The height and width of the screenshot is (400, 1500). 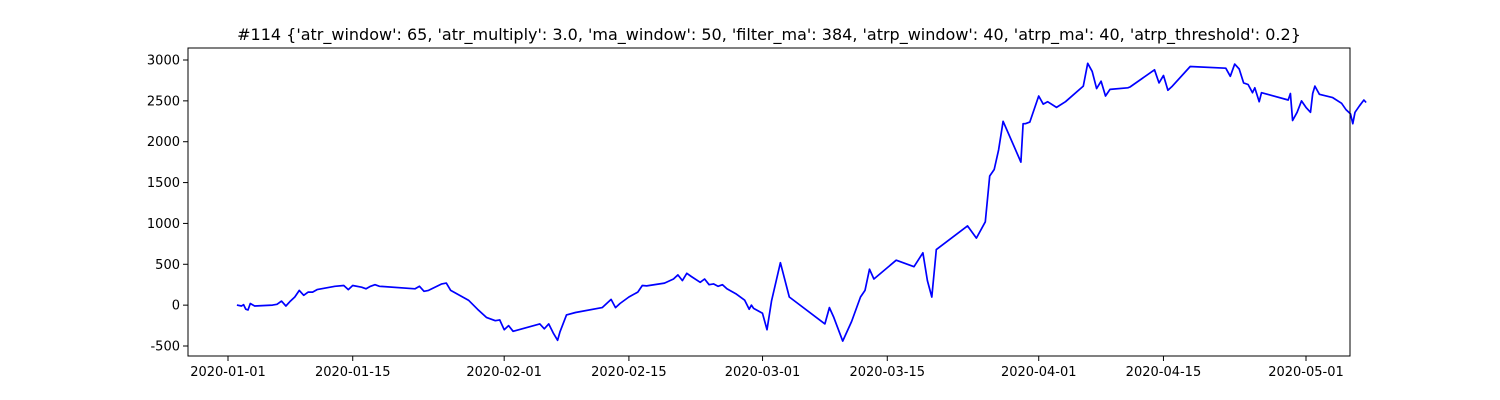 What do you see at coordinates (353, 372) in the screenshot?
I see `x-tick-label: 2020-01-15` at bounding box center [353, 372].